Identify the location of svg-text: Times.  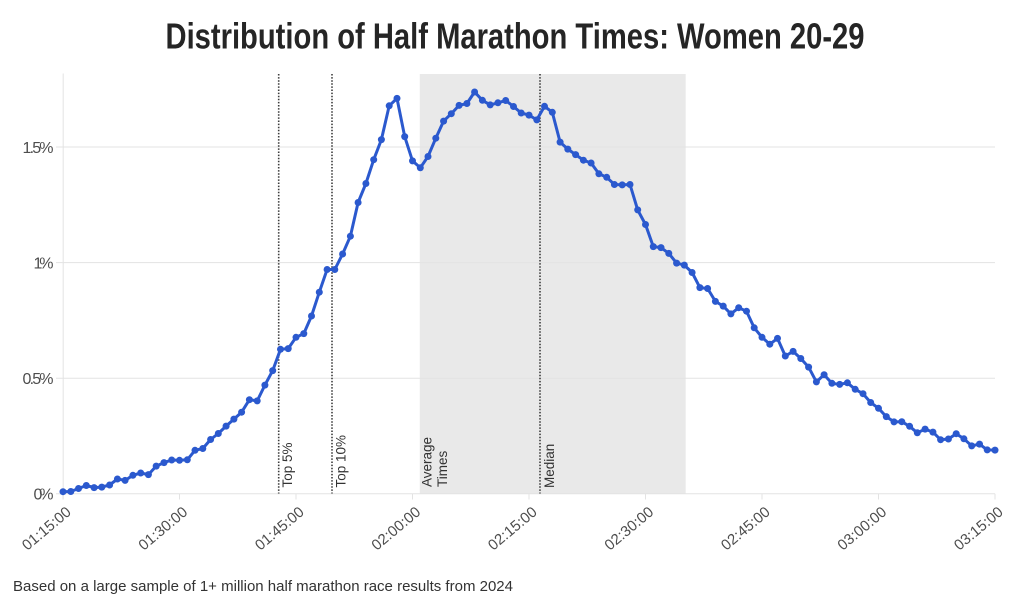
(442, 469).